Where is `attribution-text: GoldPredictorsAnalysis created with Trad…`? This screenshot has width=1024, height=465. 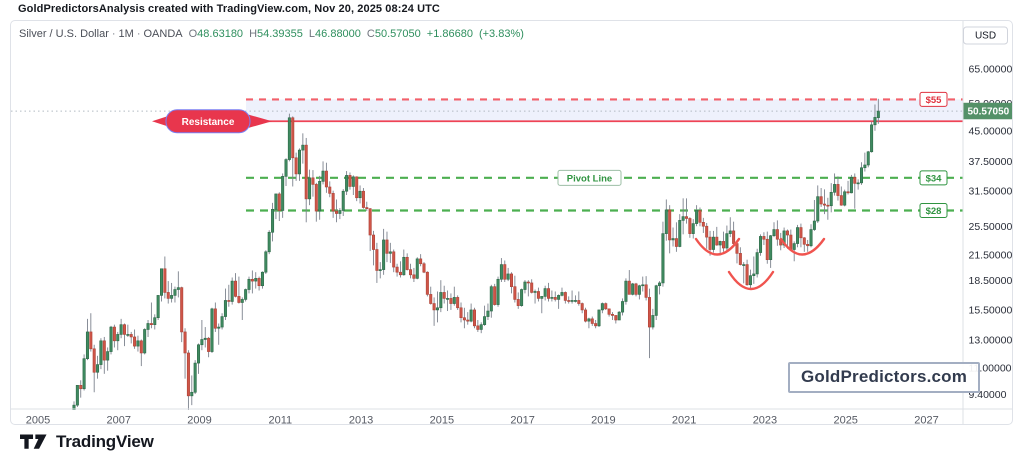 attribution-text: GoldPredictorsAnalysis created with Trad… is located at coordinates (229, 9).